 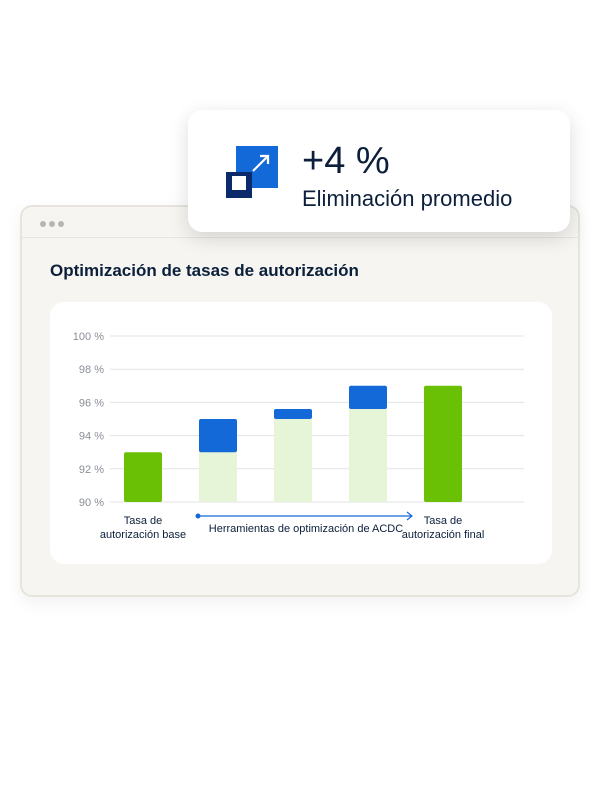 I want to click on y-tick-label: 100 %, so click(x=88, y=337).